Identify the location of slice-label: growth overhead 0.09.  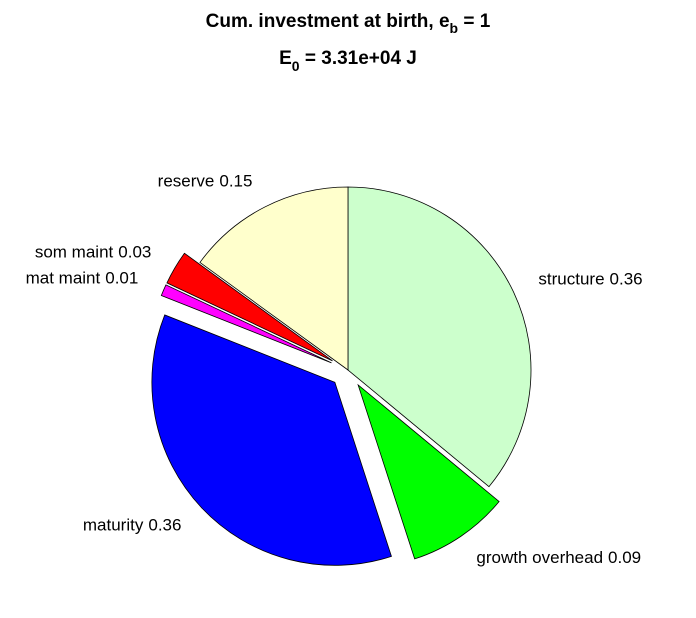
(558, 557).